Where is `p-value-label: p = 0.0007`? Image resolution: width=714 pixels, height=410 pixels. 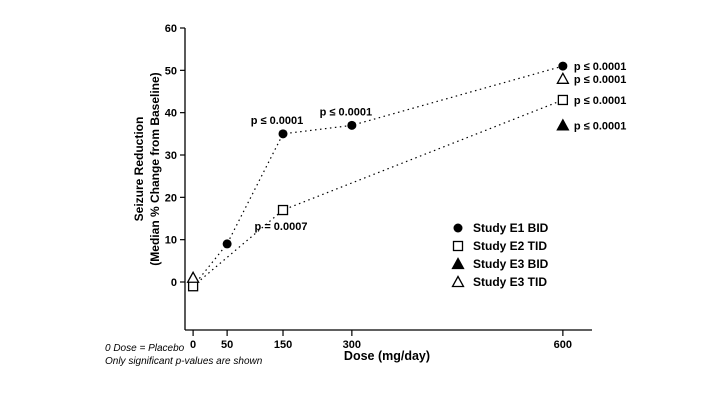
p-value-label: p = 0.0007 is located at coordinates (281, 227).